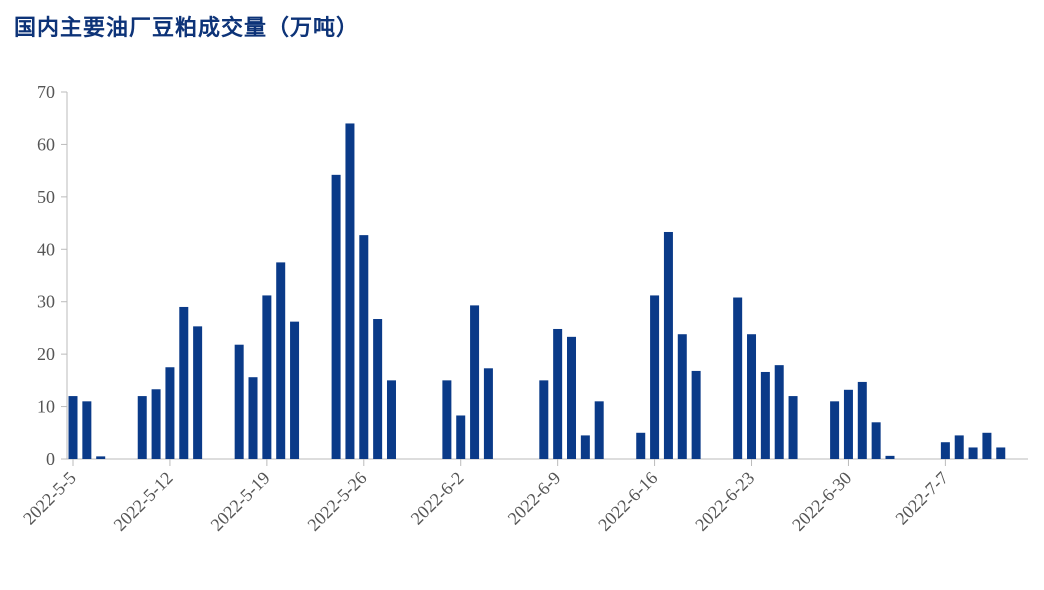 The height and width of the screenshot is (590, 1044). Describe the element at coordinates (752, 396) in the screenshot. I see `bar: 2022-6-23: 23.8` at that location.